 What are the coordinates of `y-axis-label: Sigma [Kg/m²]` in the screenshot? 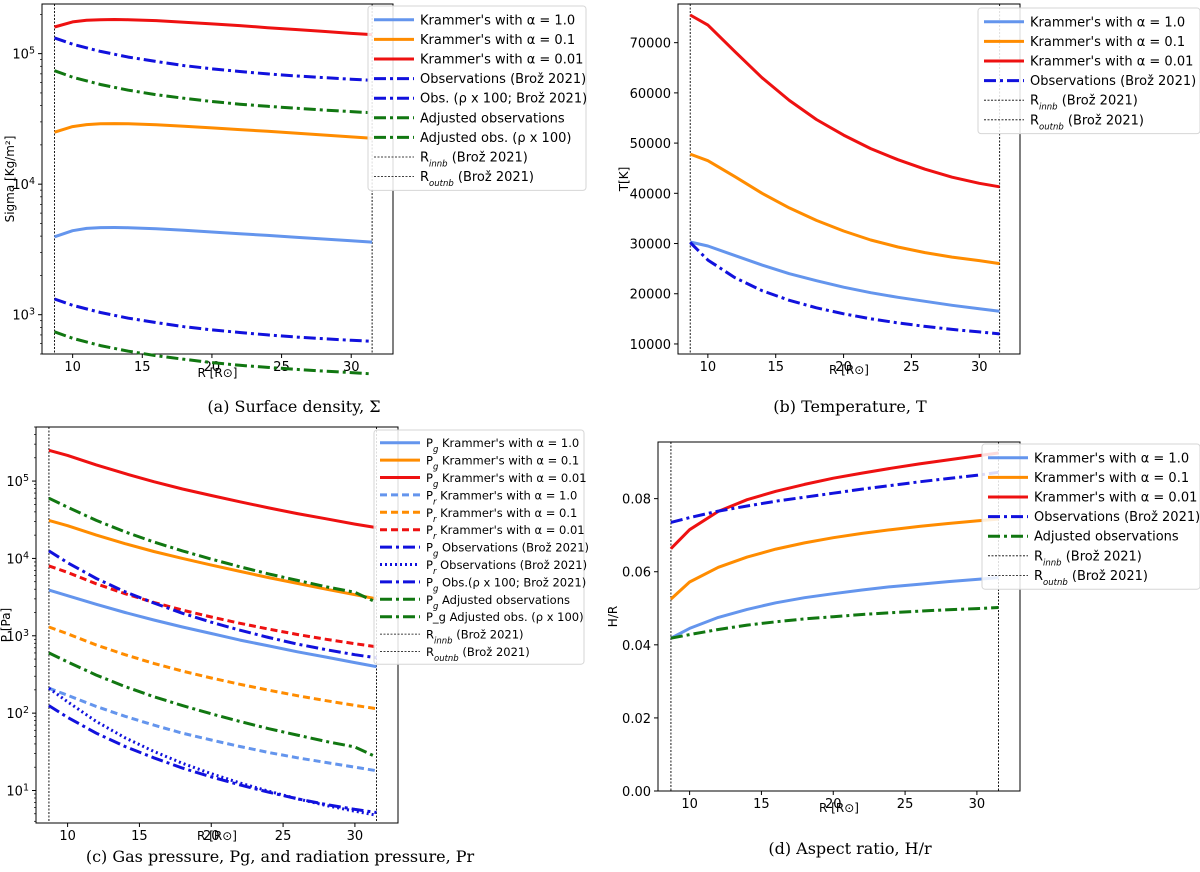 It's located at (10, 179).